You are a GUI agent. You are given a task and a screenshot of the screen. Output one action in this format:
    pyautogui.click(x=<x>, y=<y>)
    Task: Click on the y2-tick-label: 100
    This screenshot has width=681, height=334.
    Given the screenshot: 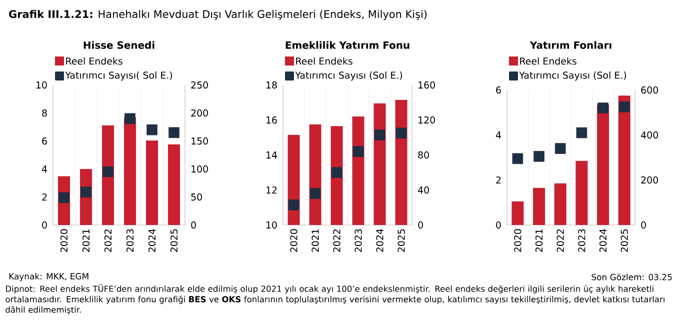 What is the action you would take?
    pyautogui.click(x=200, y=169)
    